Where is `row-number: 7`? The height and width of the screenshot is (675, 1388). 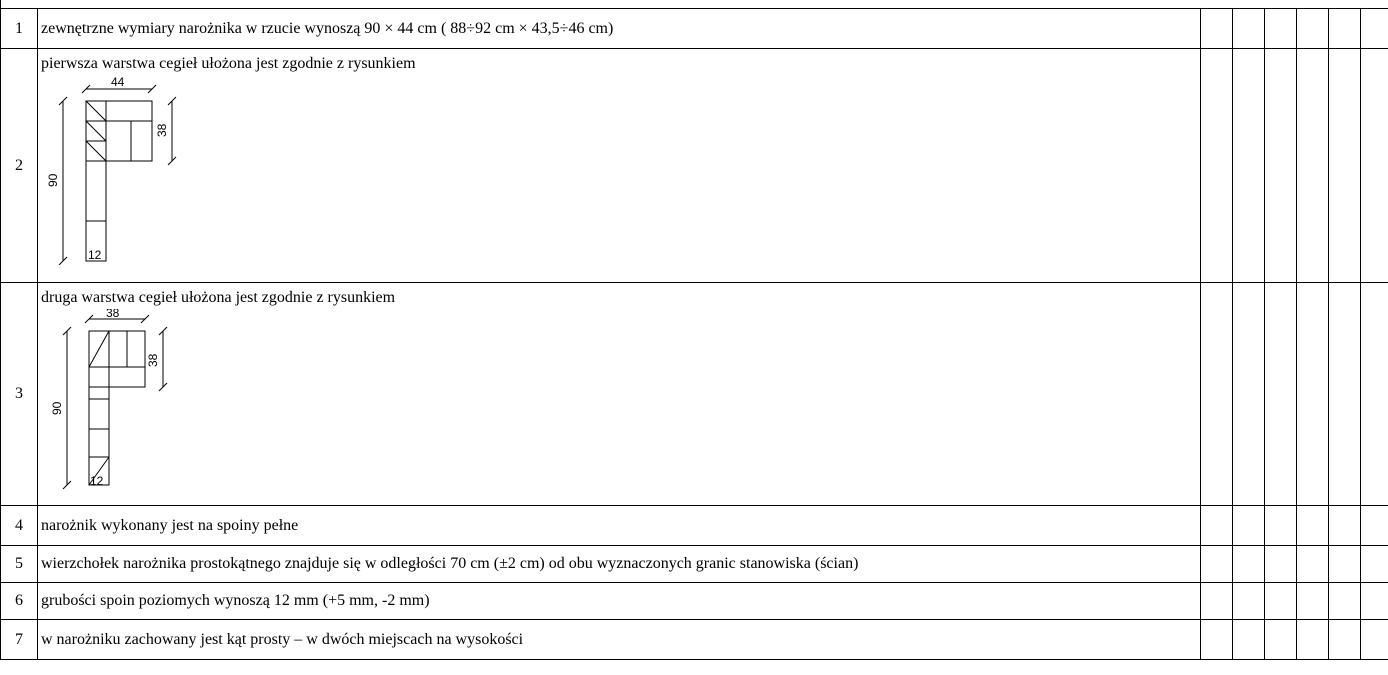
row-number: 7 is located at coordinates (19, 639).